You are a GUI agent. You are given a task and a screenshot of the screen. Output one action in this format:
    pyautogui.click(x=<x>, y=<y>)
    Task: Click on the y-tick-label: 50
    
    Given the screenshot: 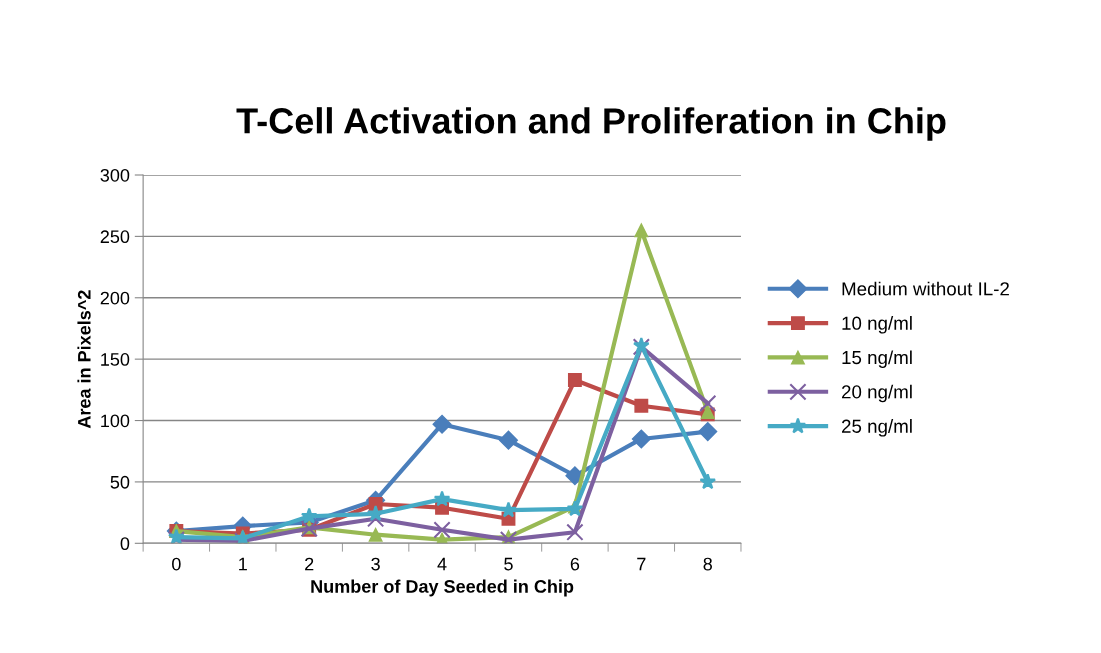 What is the action you would take?
    pyautogui.click(x=120, y=482)
    